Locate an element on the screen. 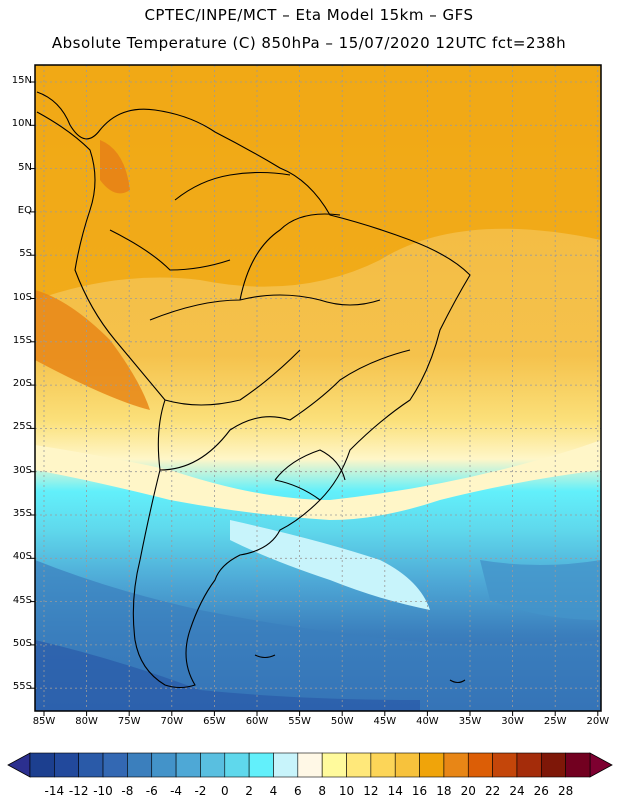  lon-label: 20W is located at coordinates (598, 721).